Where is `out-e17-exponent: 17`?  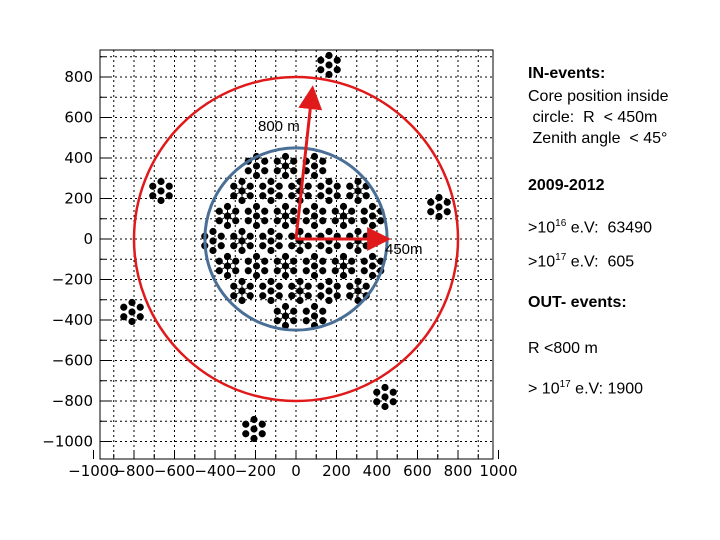 out-e17-exponent: 17 is located at coordinates (565, 384).